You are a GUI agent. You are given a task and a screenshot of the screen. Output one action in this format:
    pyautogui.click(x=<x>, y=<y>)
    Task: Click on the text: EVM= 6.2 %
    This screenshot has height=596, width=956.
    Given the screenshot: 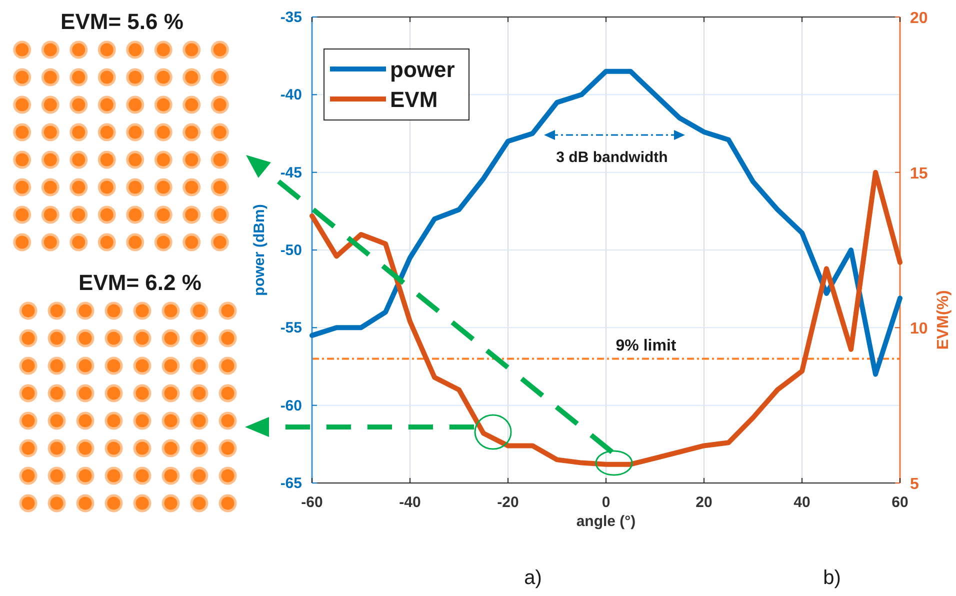 What is the action you would take?
    pyautogui.click(x=140, y=282)
    